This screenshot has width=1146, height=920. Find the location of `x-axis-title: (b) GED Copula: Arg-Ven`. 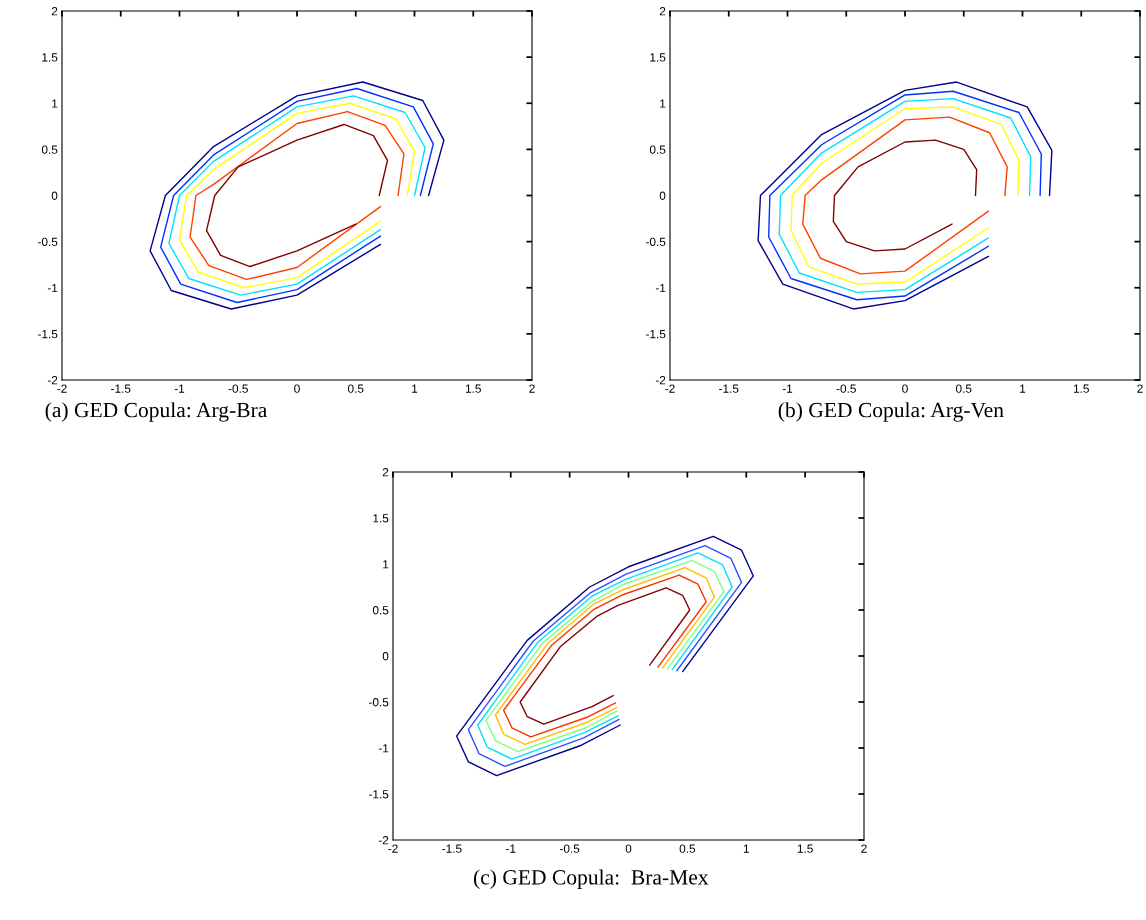

x-axis-title: (b) GED Copula: Arg-Ven is located at coordinates (891, 412).